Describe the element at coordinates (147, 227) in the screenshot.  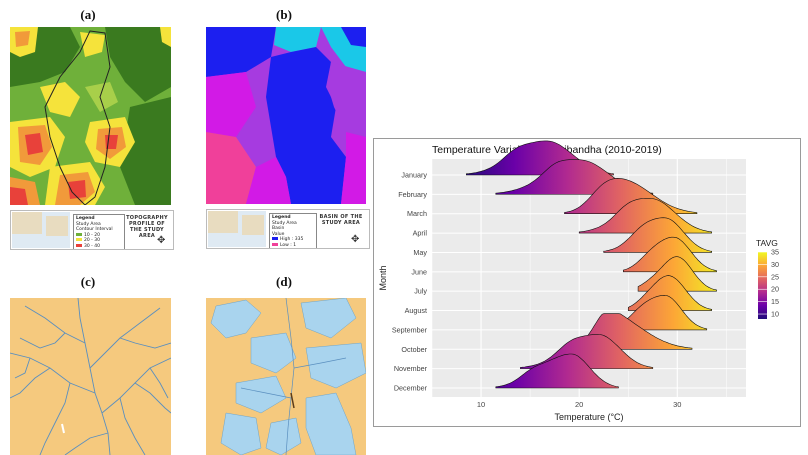
I see `topography-title: TOPOGRAPHY PROFILE OF THE STUDY AREA` at that location.